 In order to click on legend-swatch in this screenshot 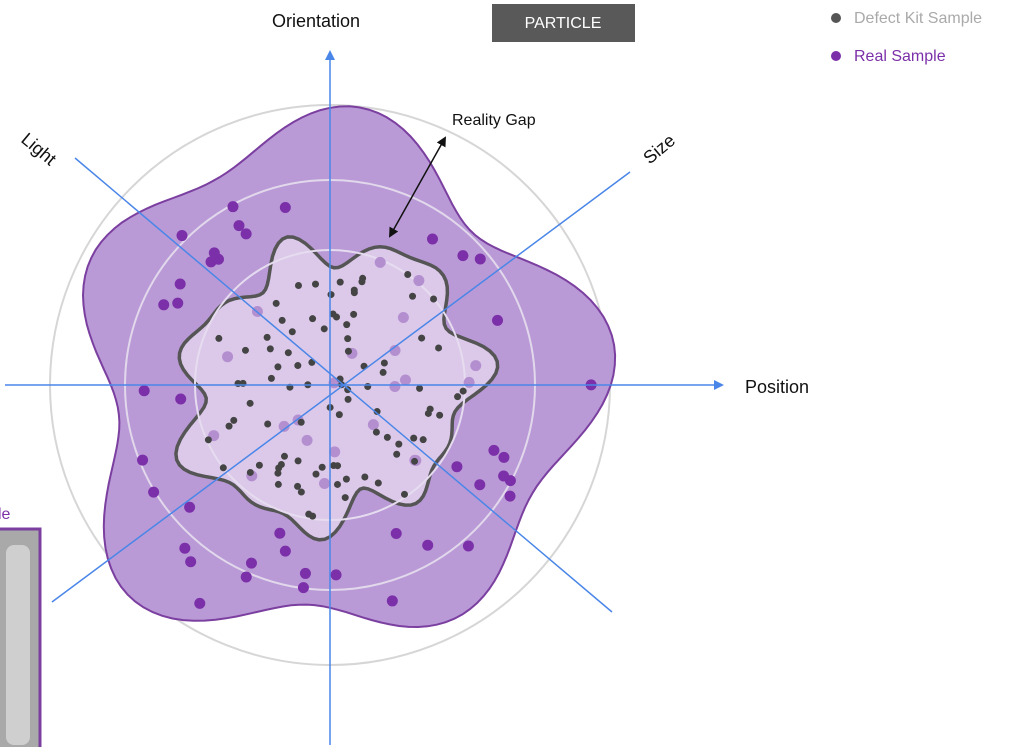, I will do `click(836, 56)`.